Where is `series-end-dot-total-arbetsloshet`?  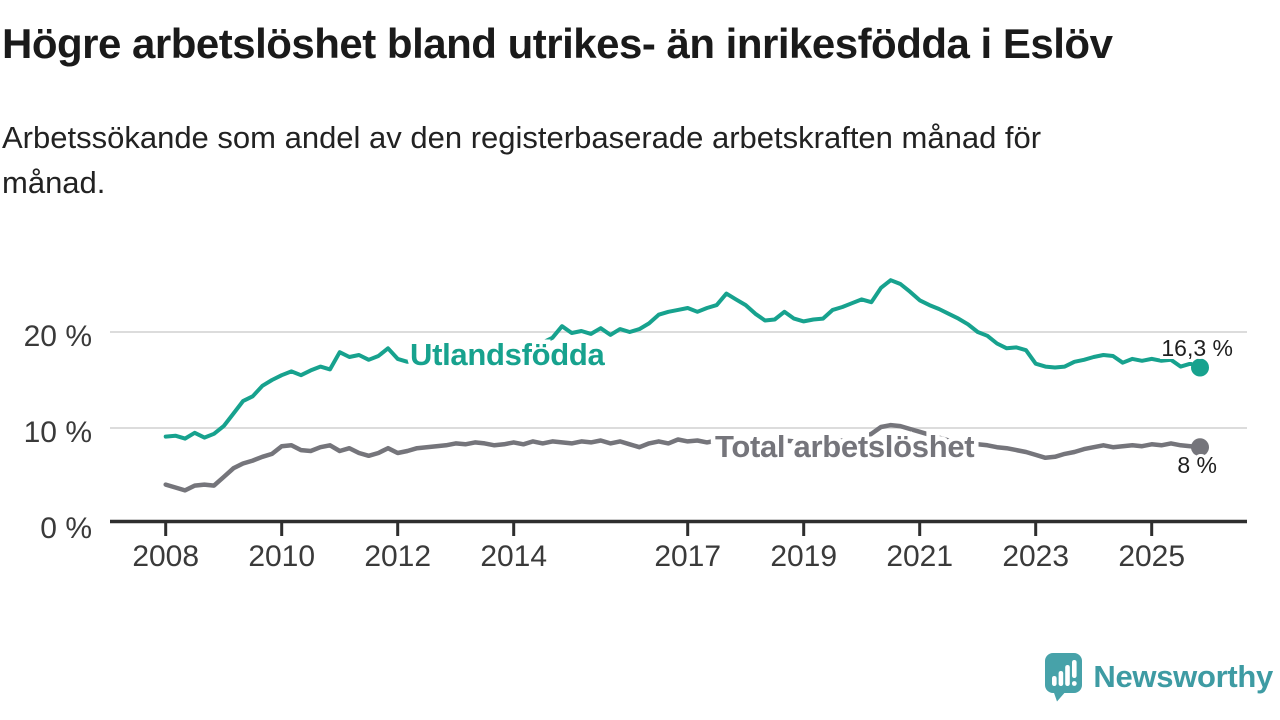 series-end-dot-total-arbetsloshet is located at coordinates (1200, 447).